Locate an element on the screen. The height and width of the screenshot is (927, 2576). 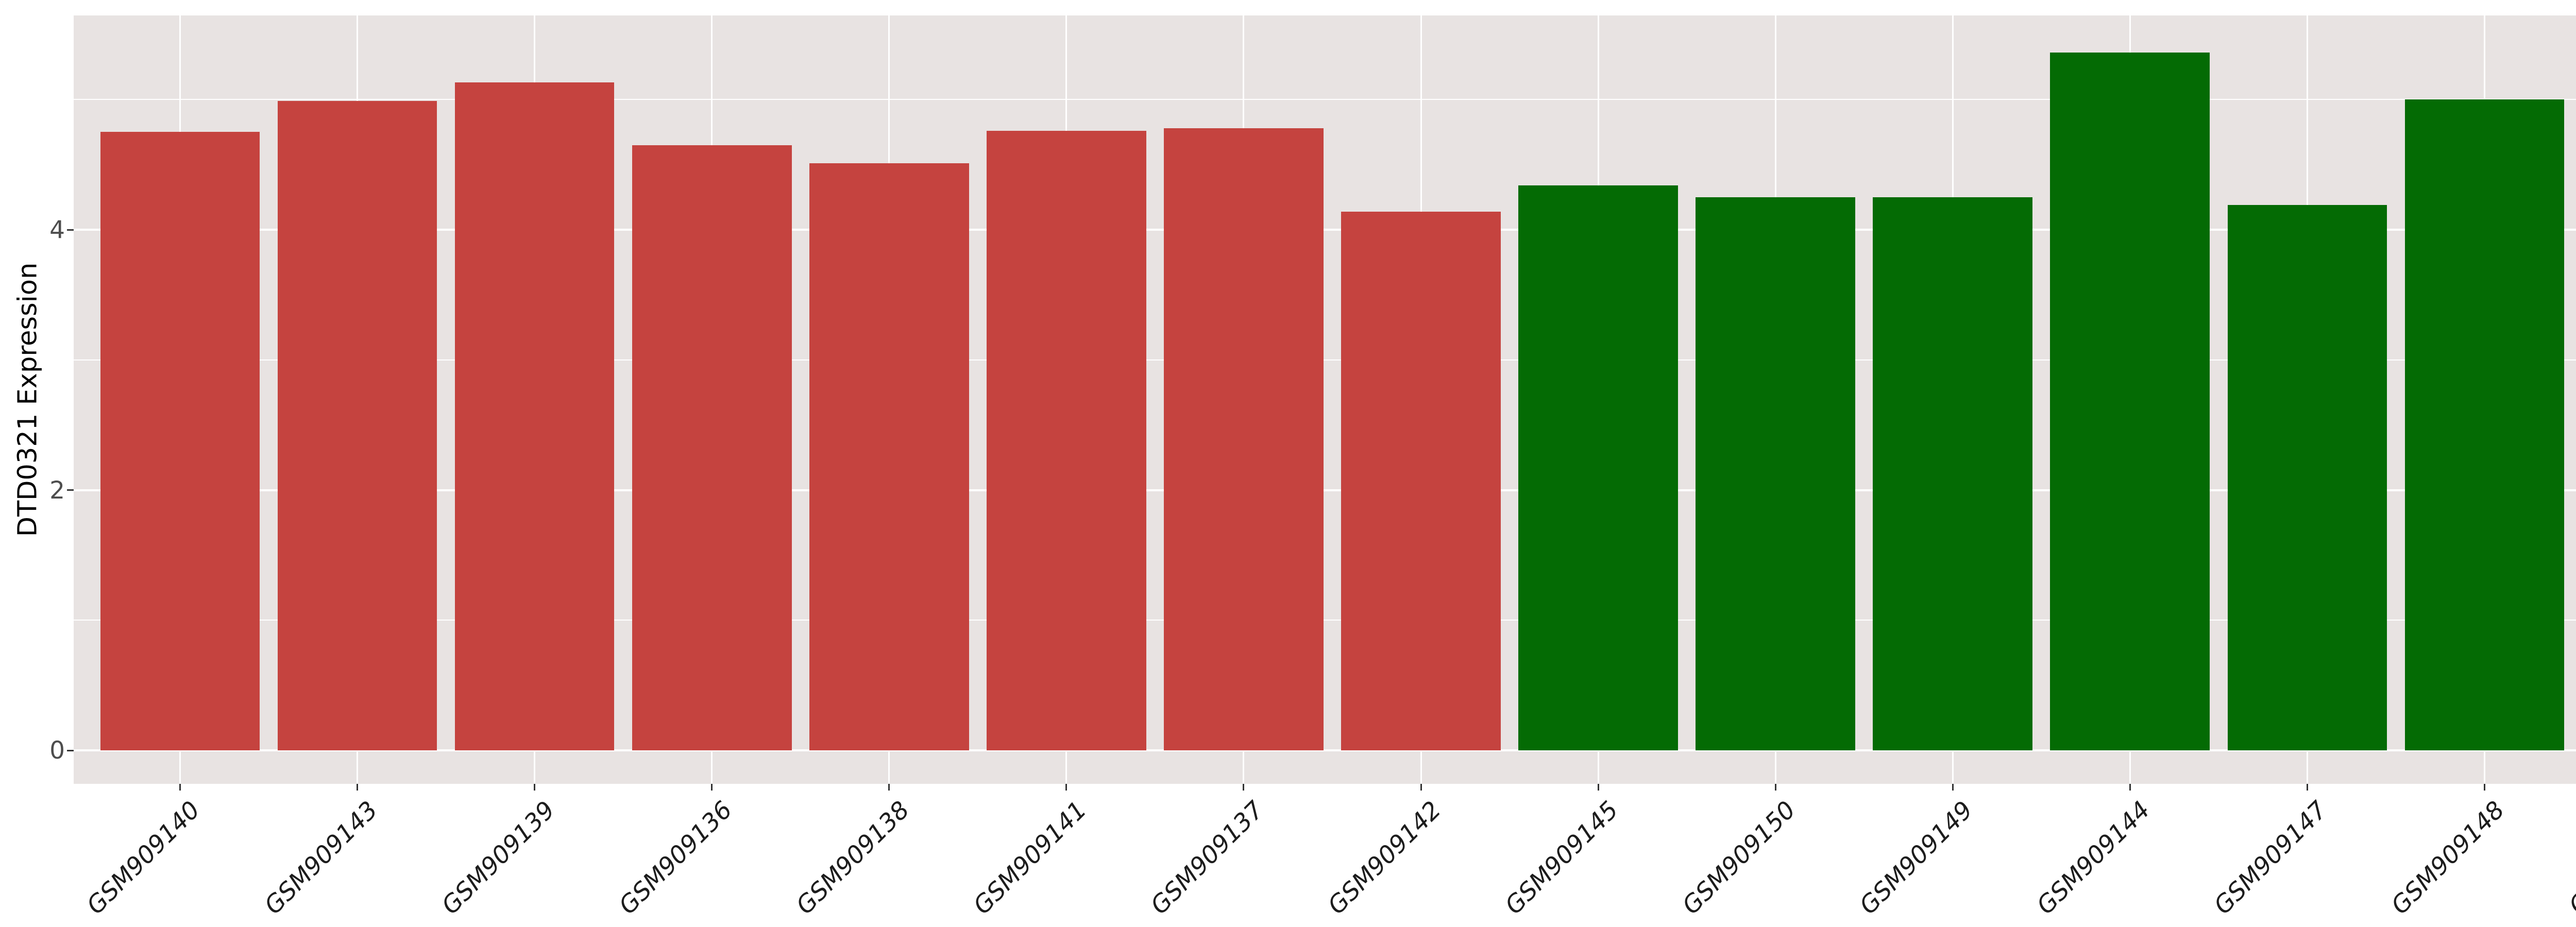
y-tick-label-2: 2 is located at coordinates (57, 490).